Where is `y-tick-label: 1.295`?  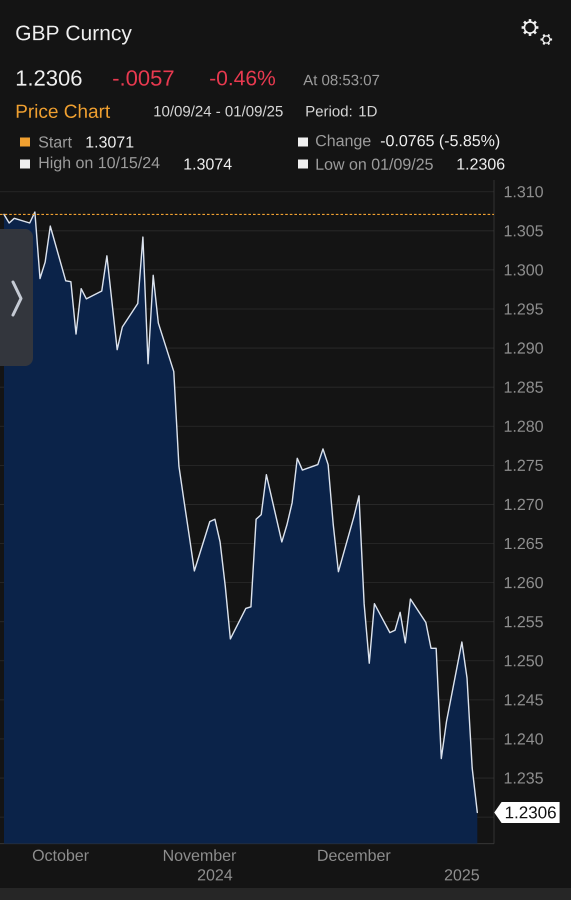 y-tick-label: 1.295 is located at coordinates (523, 309).